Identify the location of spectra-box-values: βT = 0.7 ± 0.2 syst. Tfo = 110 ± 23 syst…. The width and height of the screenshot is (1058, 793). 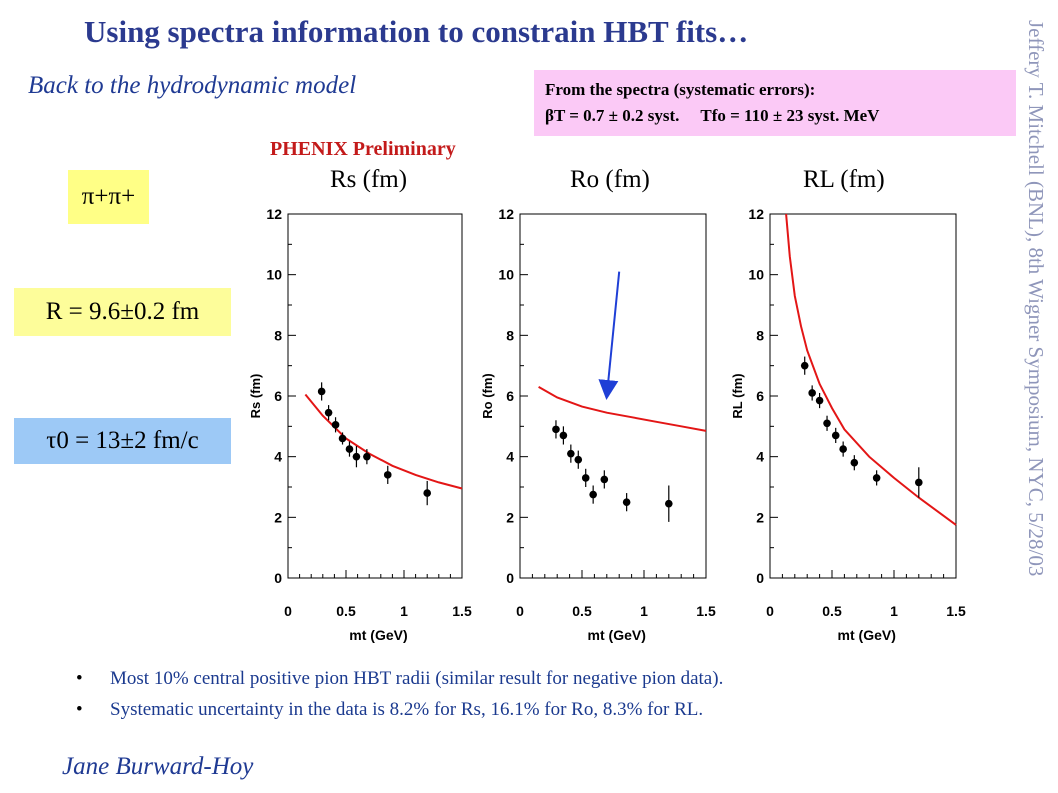
(712, 116).